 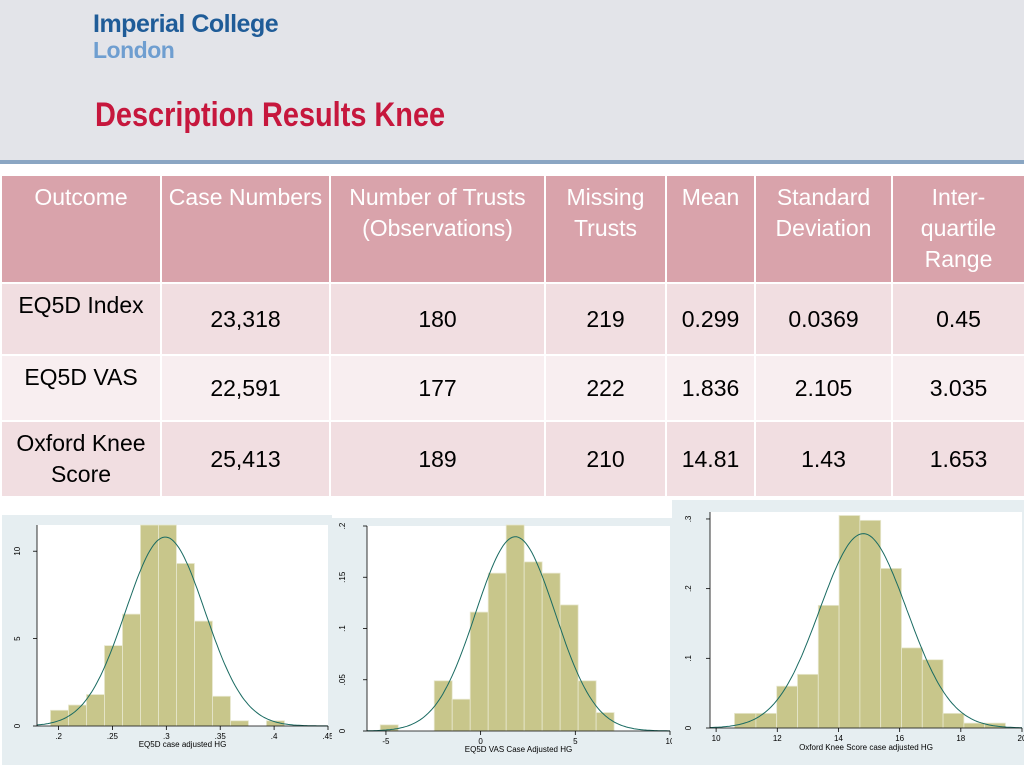 I want to click on table-cell: 180, so click(x=437, y=319).